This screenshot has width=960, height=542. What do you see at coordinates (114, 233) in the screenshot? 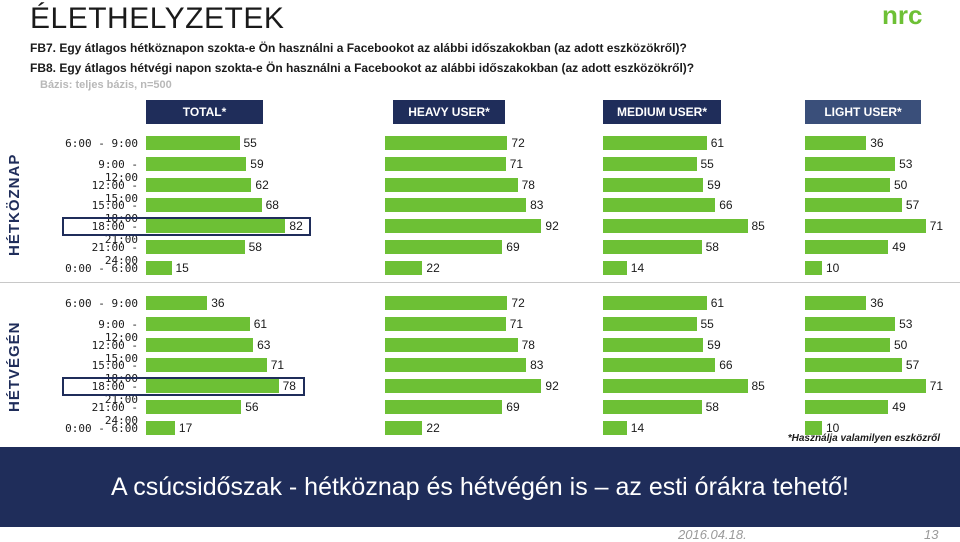
I see `time-slot-label: 18:00 - 21:00` at bounding box center [114, 233].